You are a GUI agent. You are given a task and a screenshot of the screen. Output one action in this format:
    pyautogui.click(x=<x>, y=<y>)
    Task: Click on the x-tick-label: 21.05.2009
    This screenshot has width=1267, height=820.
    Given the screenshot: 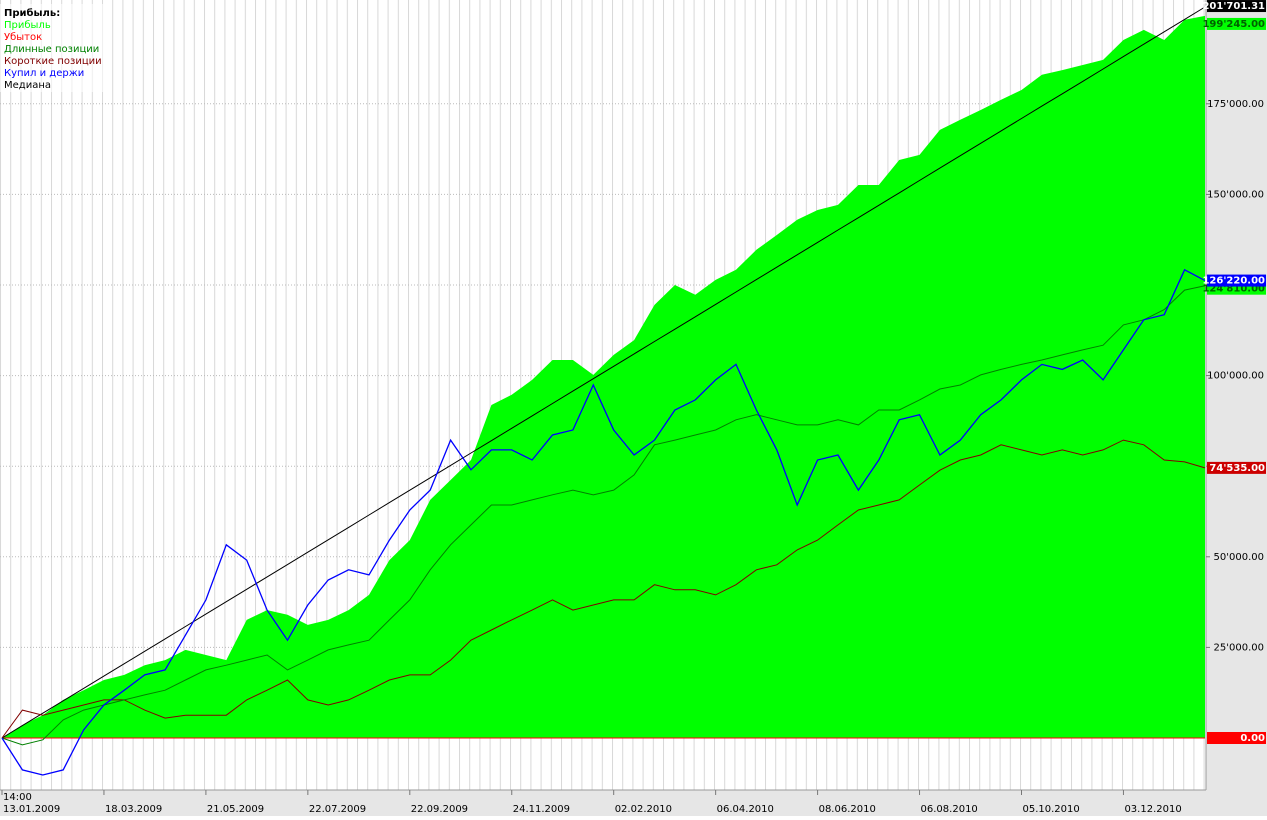 What is the action you would take?
    pyautogui.click(x=235, y=809)
    